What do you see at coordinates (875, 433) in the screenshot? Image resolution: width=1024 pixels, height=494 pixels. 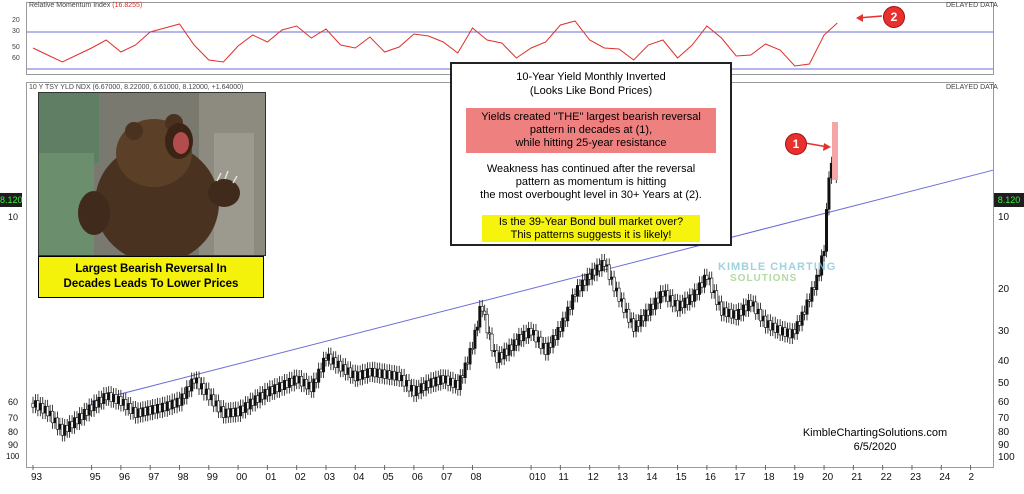 I see `credit-site: KimbleChartingSolutions.com` at bounding box center [875, 433].